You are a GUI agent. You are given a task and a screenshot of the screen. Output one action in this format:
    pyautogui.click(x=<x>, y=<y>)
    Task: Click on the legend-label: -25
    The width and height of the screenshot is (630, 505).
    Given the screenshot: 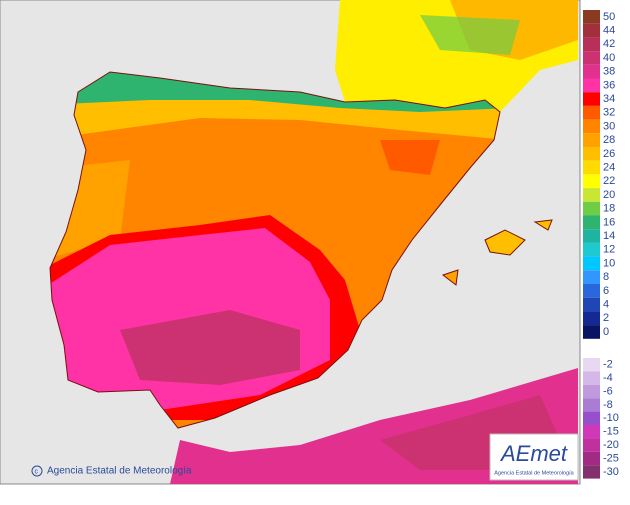 What is the action you would take?
    pyautogui.click(x=611, y=458)
    